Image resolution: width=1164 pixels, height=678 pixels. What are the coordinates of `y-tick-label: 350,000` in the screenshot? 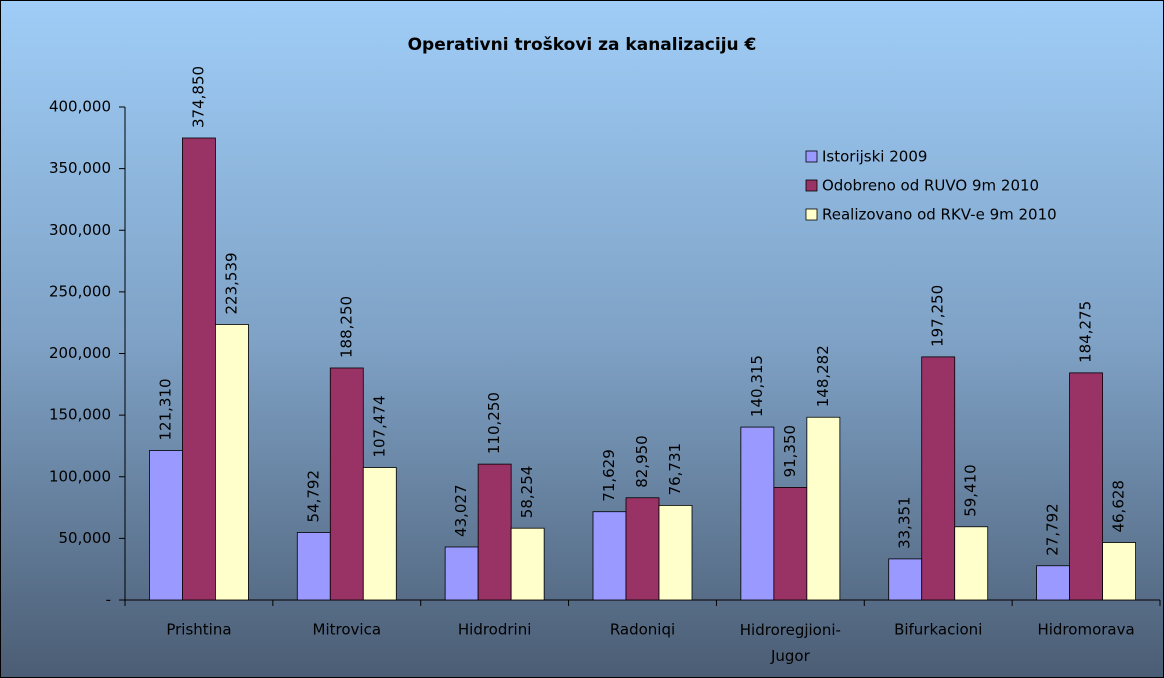 It's located at (80, 168).